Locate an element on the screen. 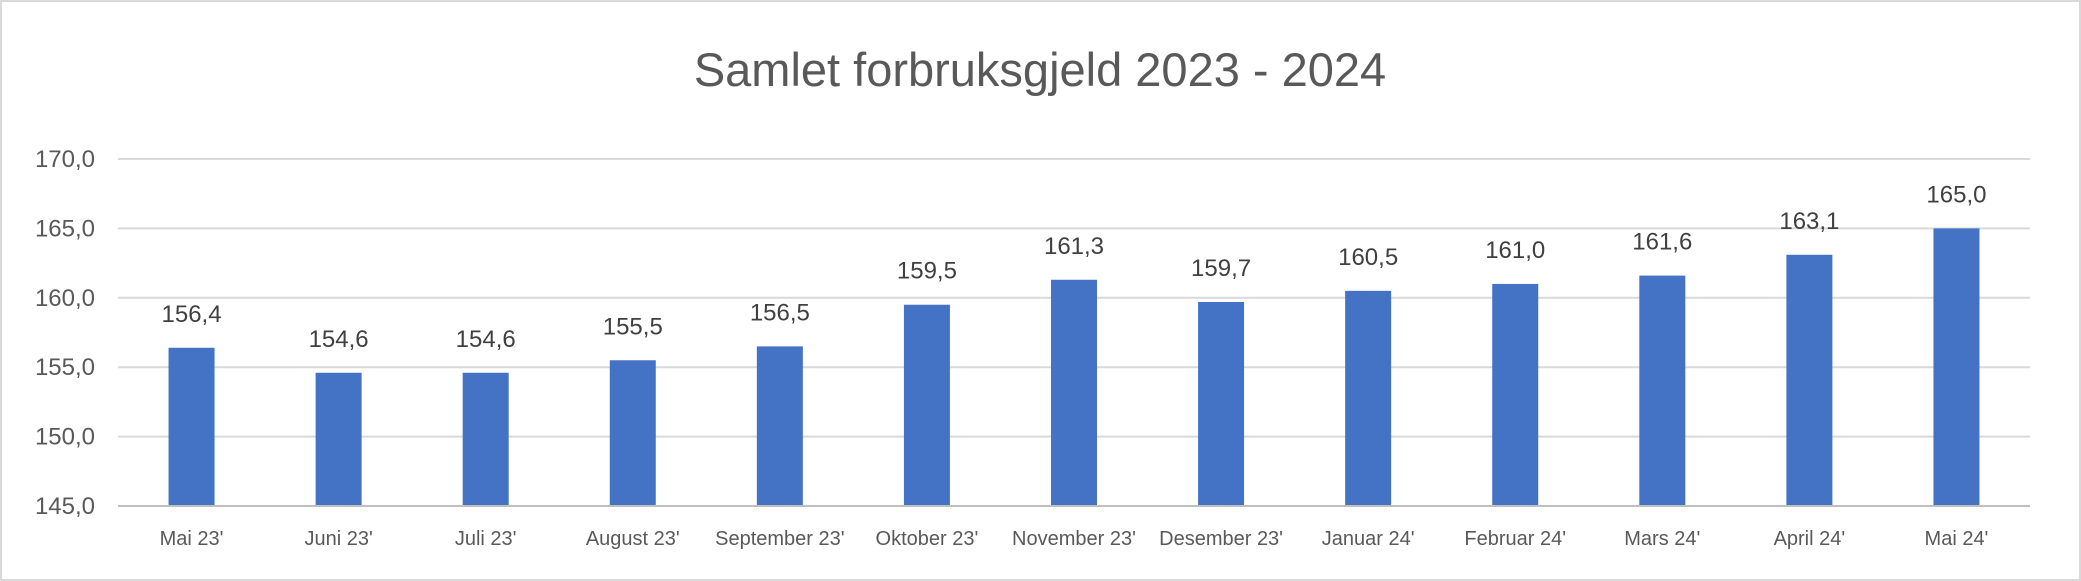  x-tick-label: November 23' is located at coordinates (1074, 539).